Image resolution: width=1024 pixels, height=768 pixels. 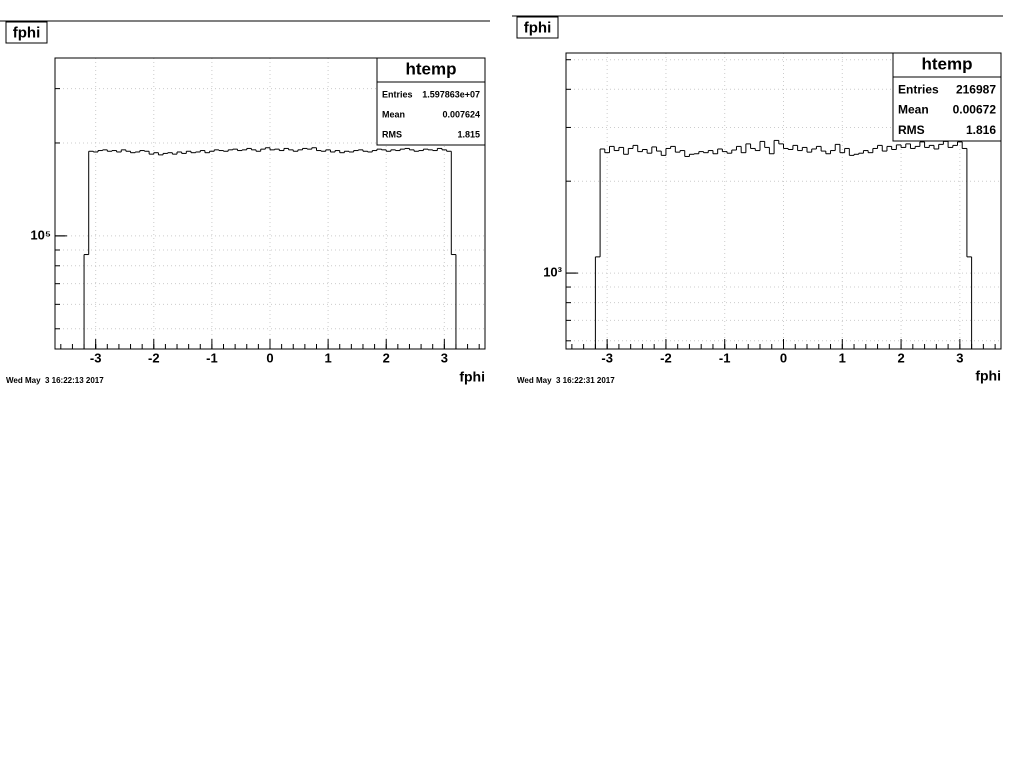 I want to click on timestamp: Wed May 3 16:22:31 2017, so click(x=566, y=380).